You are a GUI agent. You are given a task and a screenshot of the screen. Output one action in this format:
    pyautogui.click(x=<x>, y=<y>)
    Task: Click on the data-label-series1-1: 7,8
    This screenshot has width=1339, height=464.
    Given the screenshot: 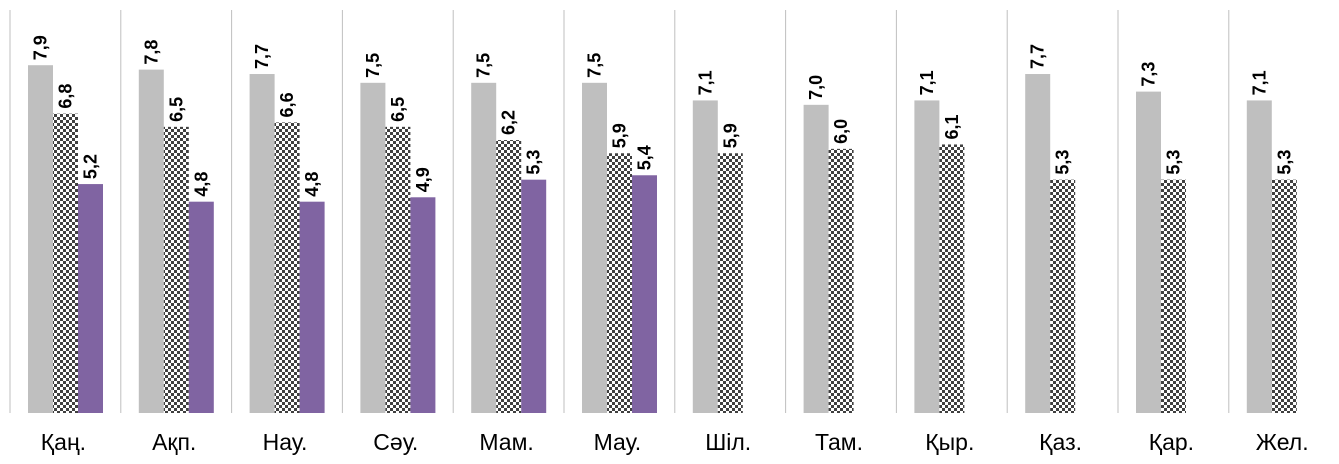 What is the action you would take?
    pyautogui.click(x=151, y=52)
    